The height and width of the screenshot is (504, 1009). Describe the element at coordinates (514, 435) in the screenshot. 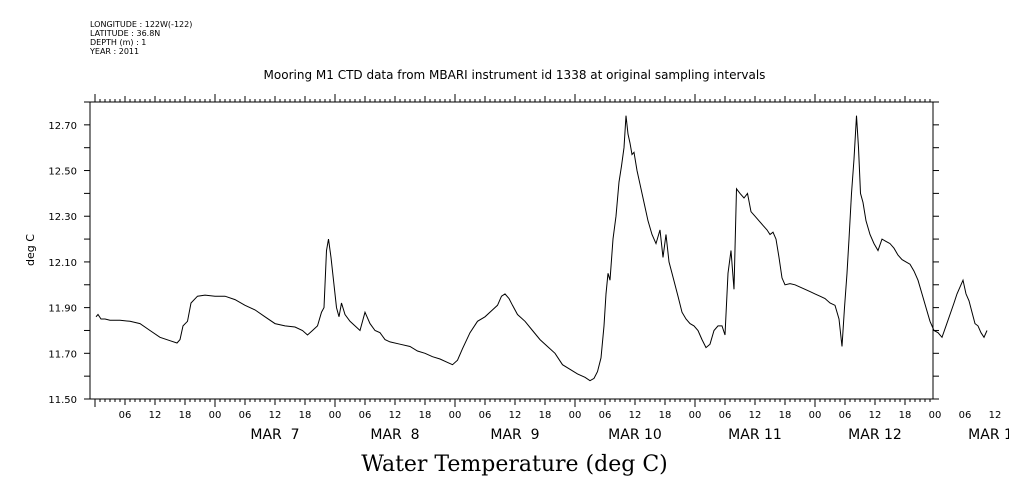

I see `x-day-label: MAR 9` at that location.